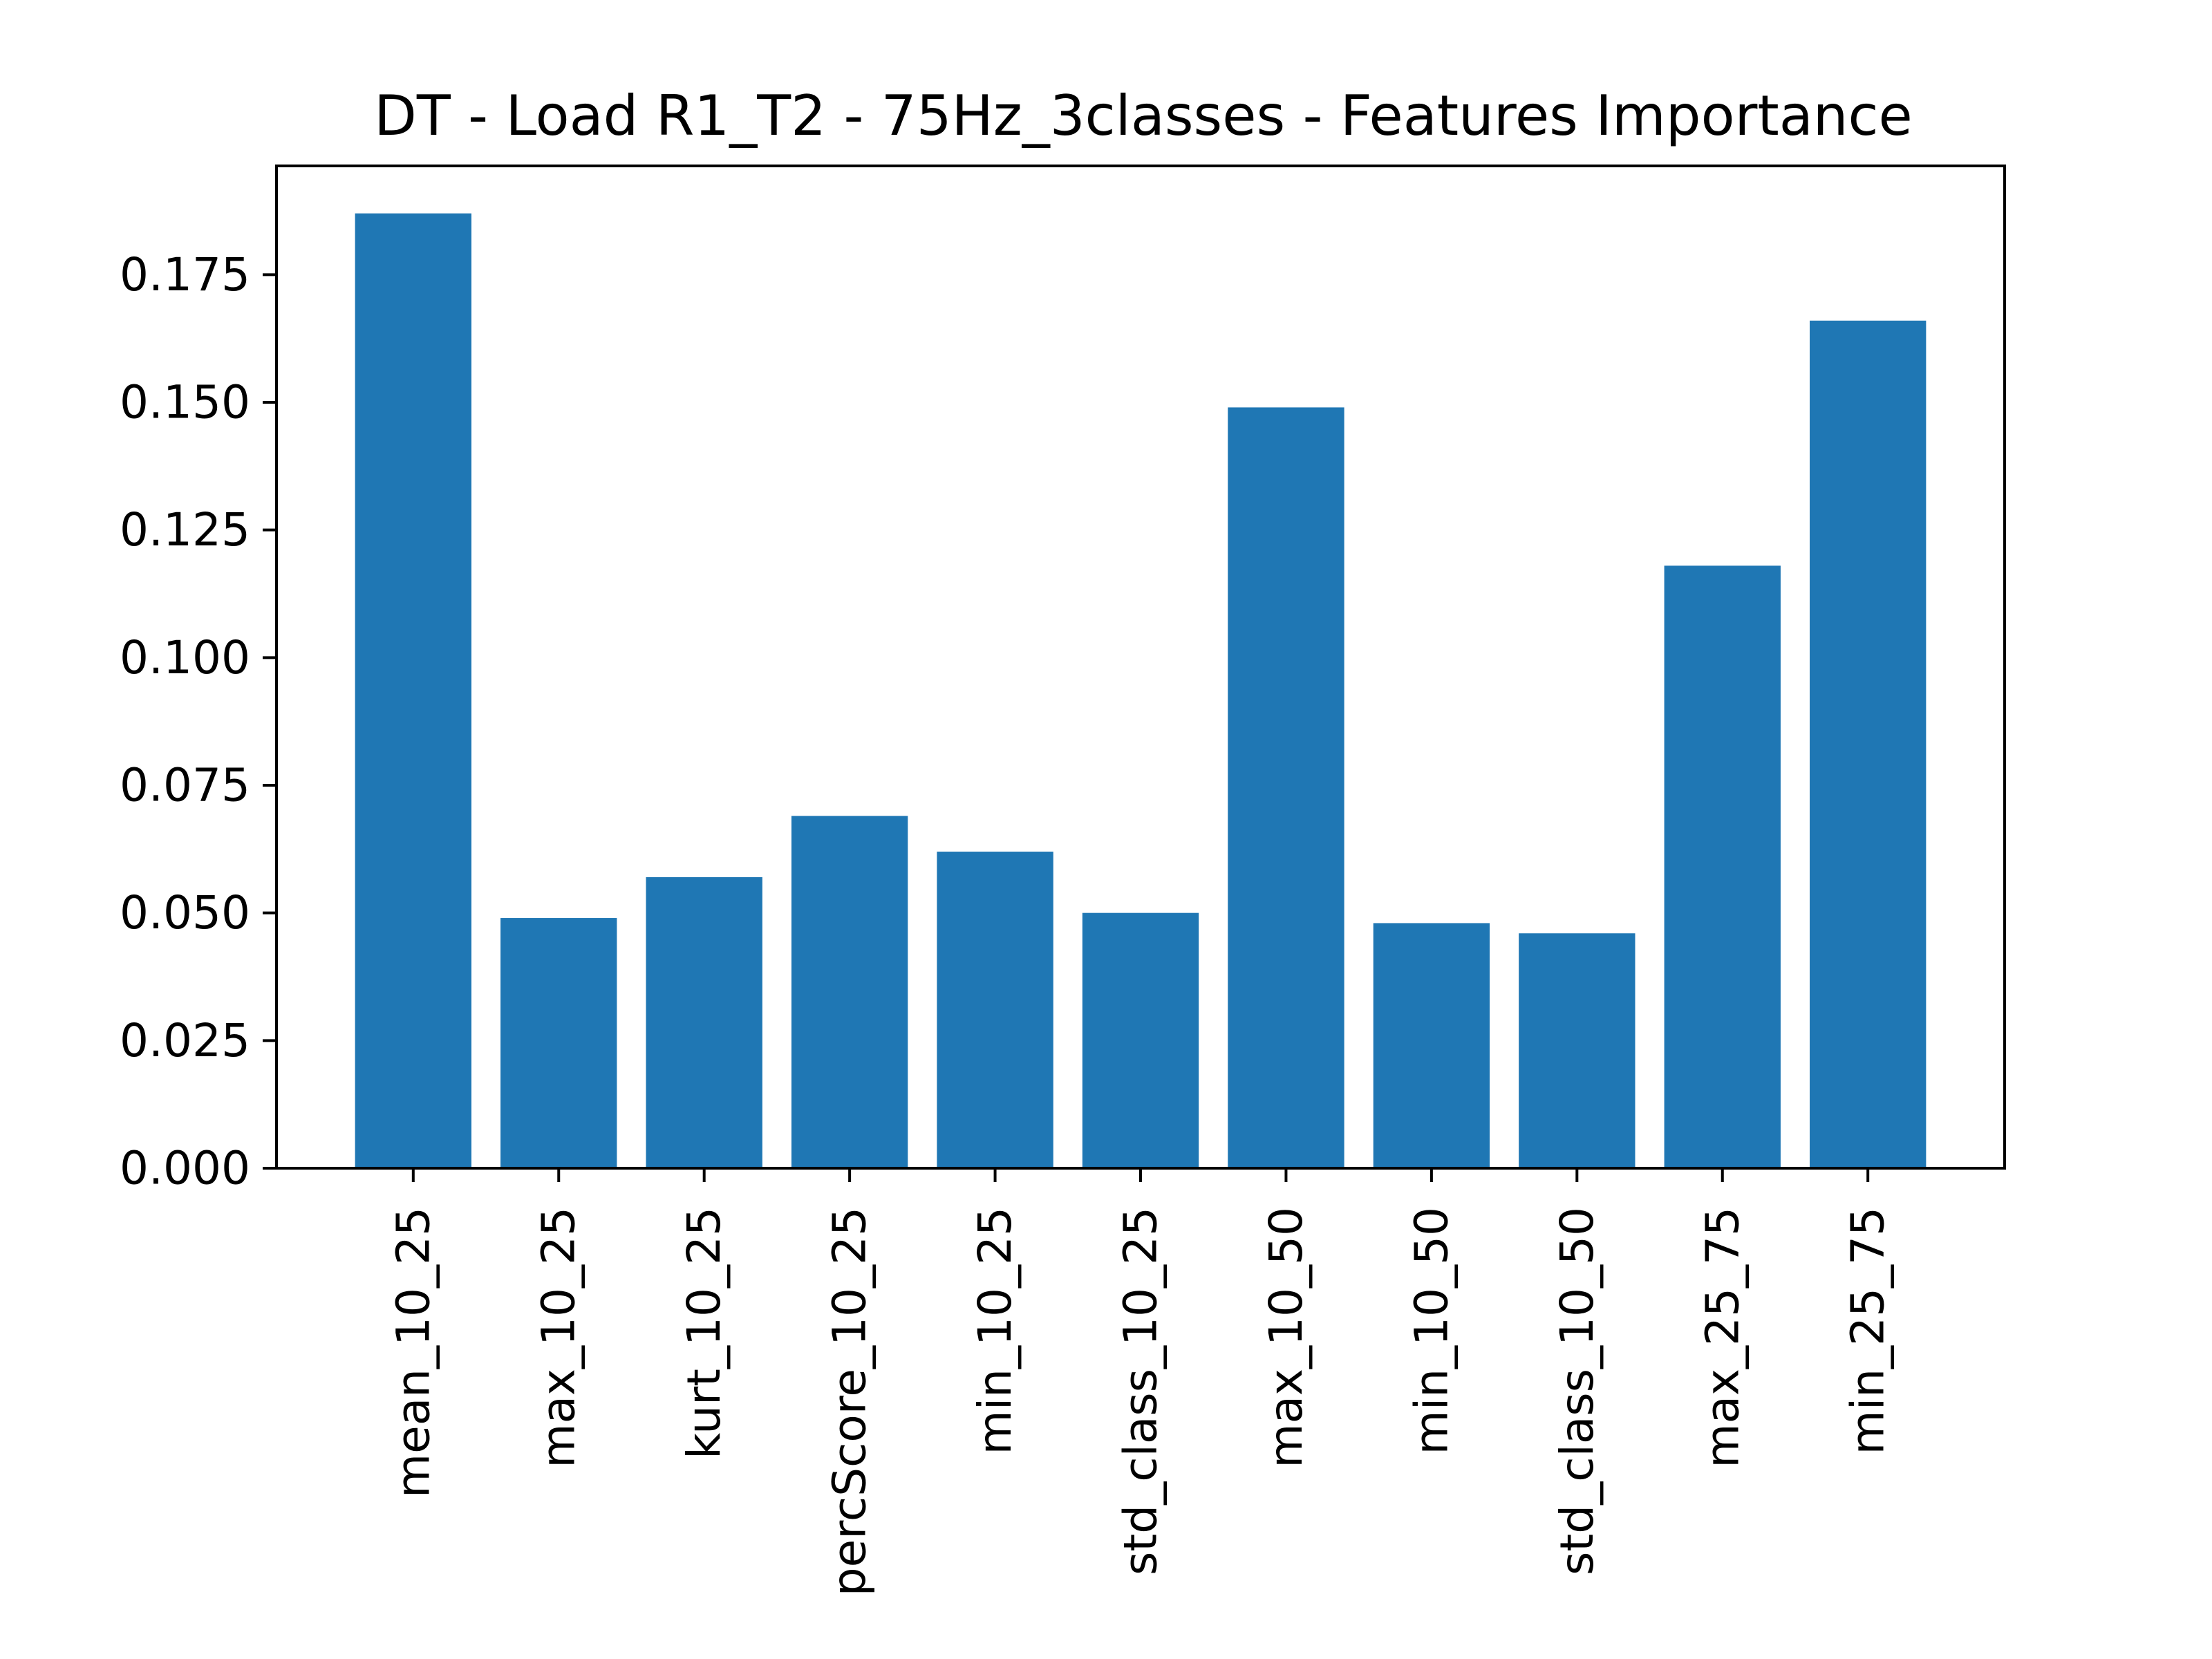 The height and width of the screenshot is (1659, 2212). What do you see at coordinates (185, 402) in the screenshot?
I see `y-tick-label: 0.150` at bounding box center [185, 402].